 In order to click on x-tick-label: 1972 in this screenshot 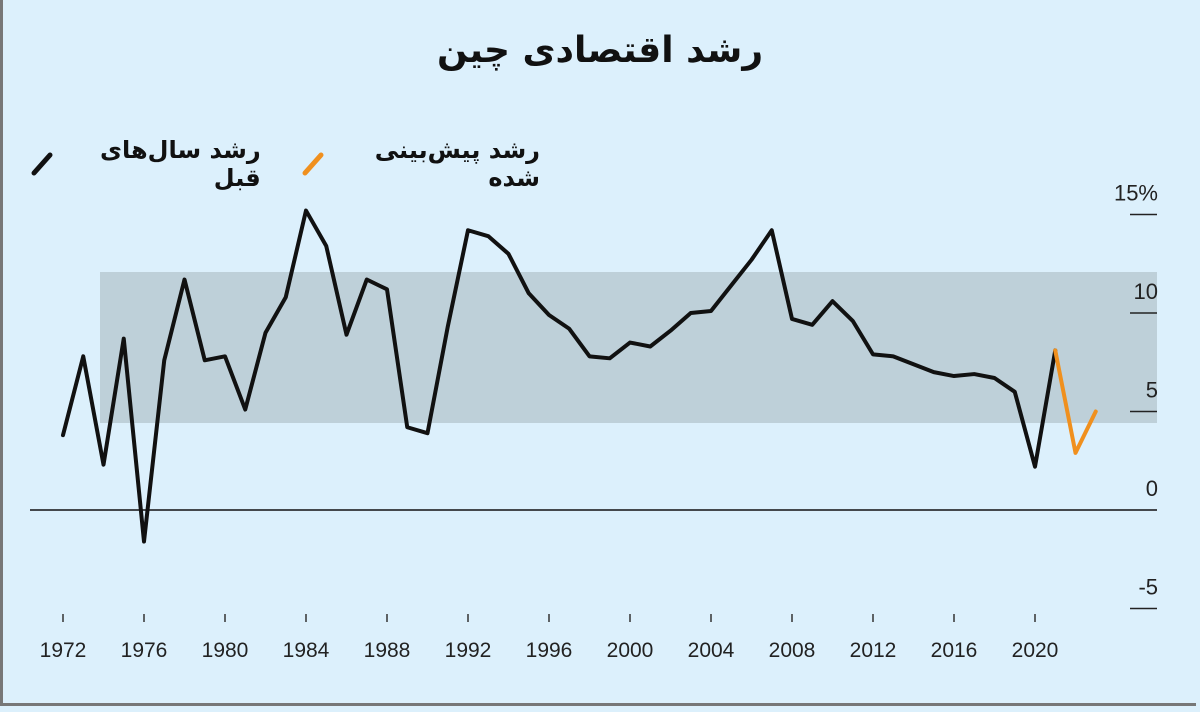, I will do `click(63, 650)`.